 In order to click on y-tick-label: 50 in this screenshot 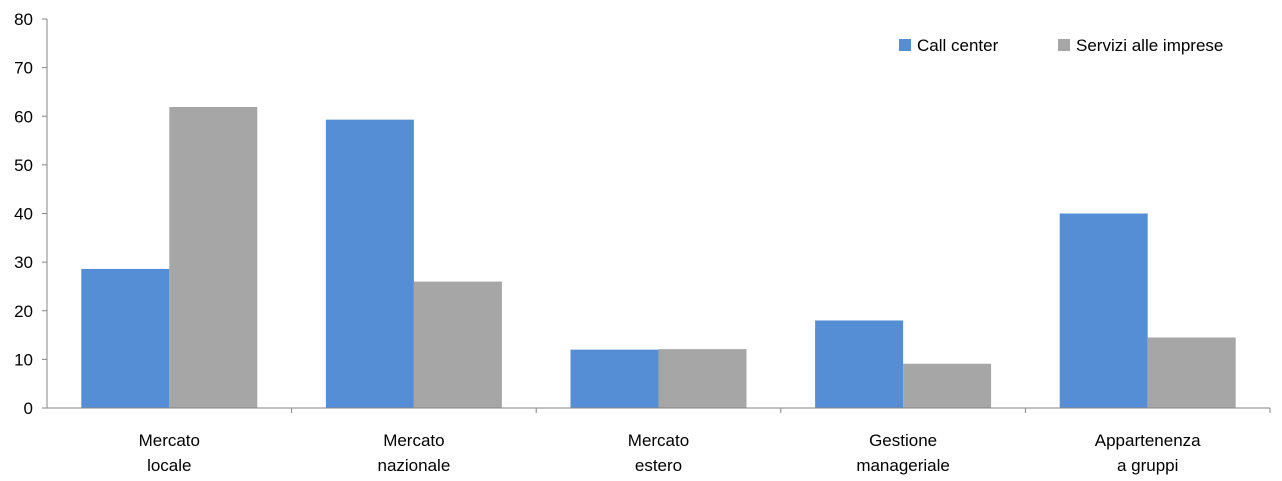, I will do `click(23, 165)`.